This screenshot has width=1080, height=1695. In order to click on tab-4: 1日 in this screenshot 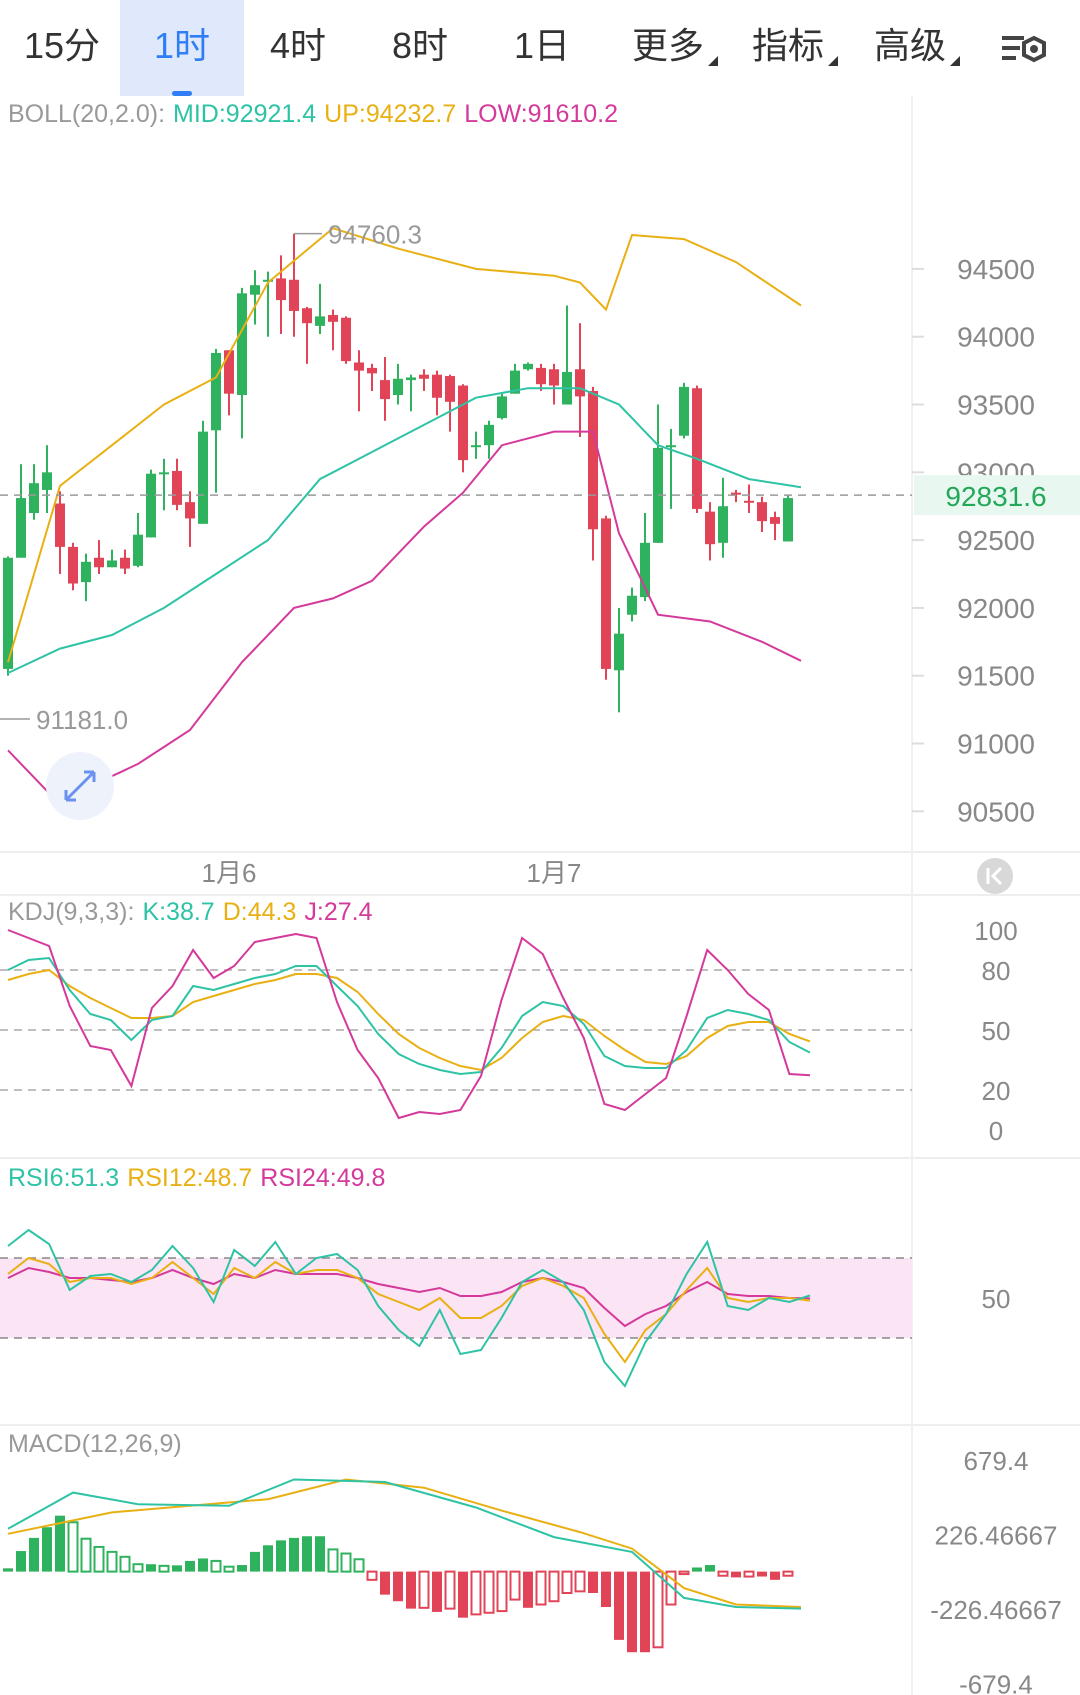, I will do `click(542, 48)`.